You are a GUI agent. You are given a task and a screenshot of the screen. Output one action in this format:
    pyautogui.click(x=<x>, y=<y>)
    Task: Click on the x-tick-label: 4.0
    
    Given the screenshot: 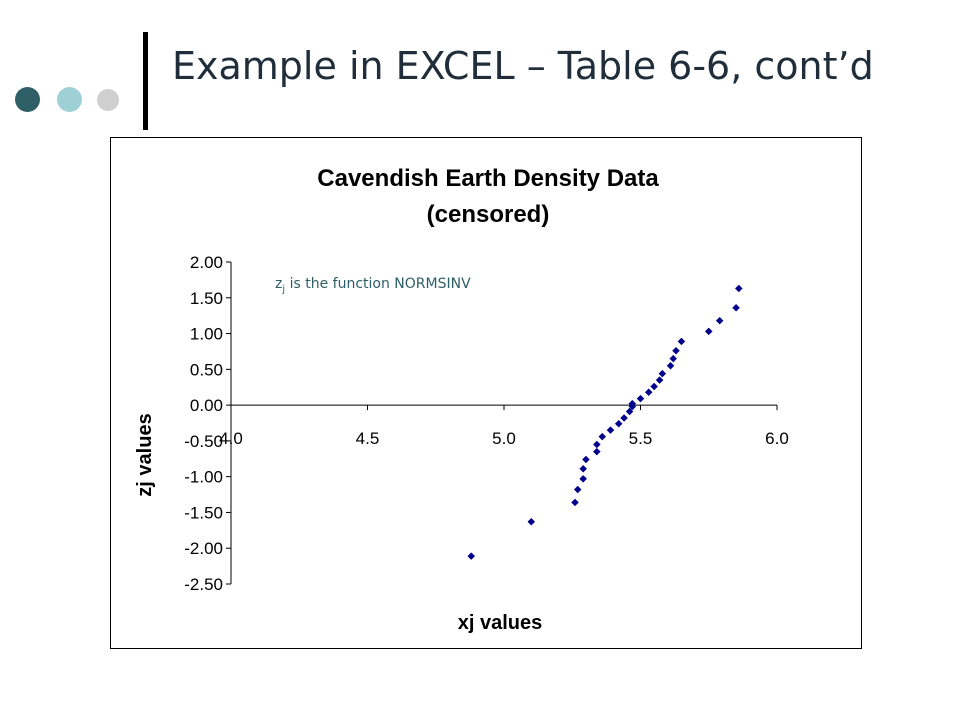 What is the action you would take?
    pyautogui.click(x=231, y=438)
    